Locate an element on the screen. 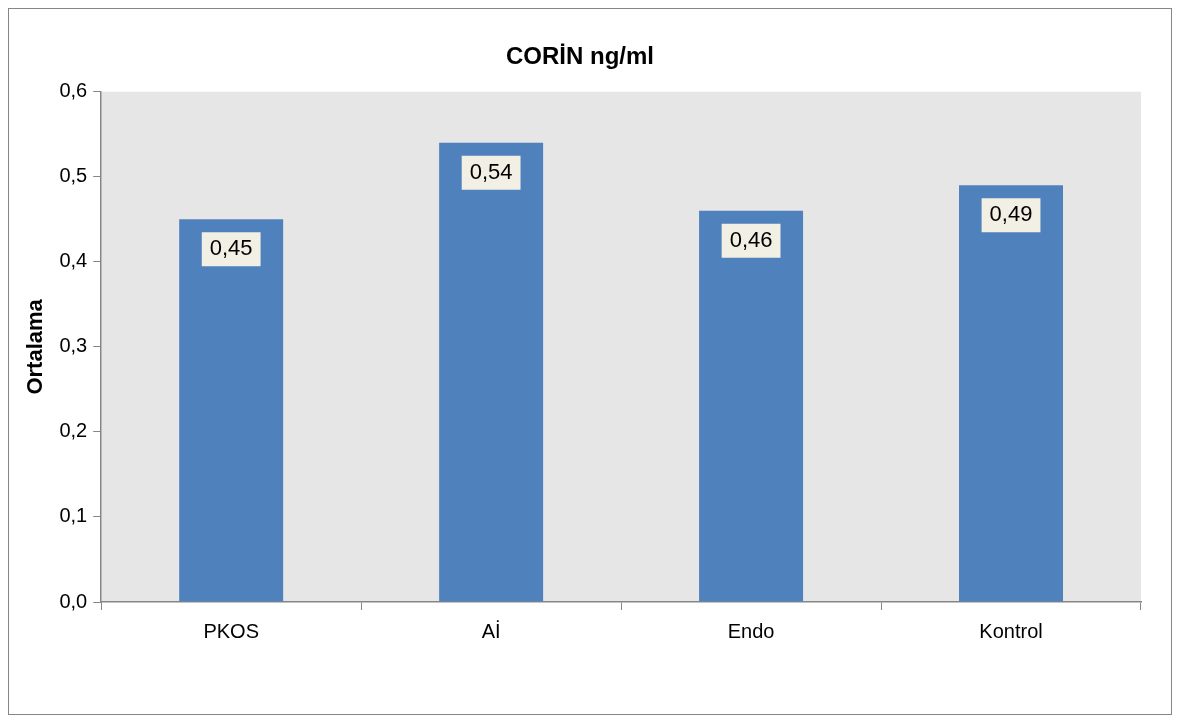  y-tick-label: 0,3 is located at coordinates (73, 345).